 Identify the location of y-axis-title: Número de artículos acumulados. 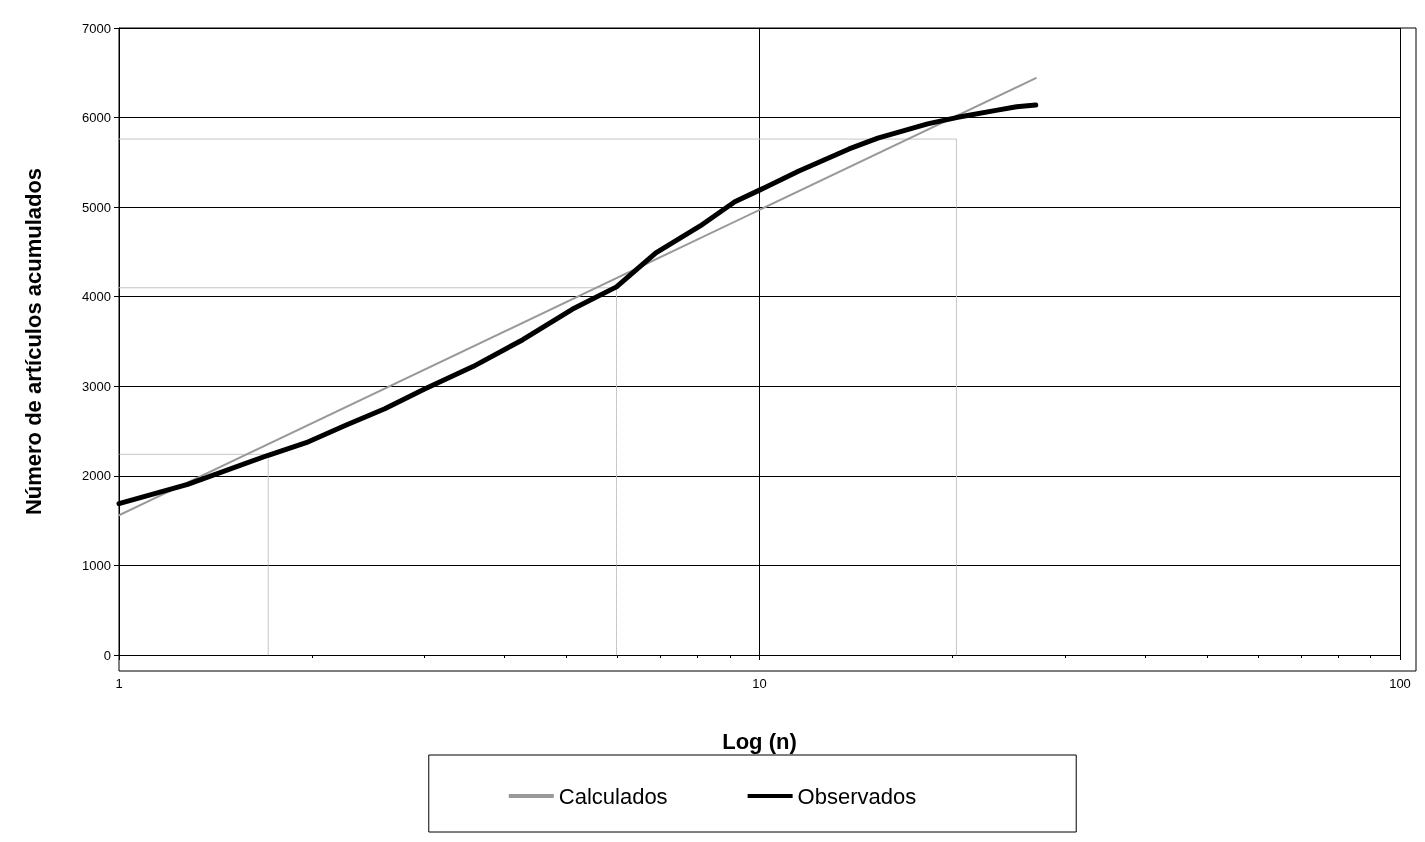
(33, 341).